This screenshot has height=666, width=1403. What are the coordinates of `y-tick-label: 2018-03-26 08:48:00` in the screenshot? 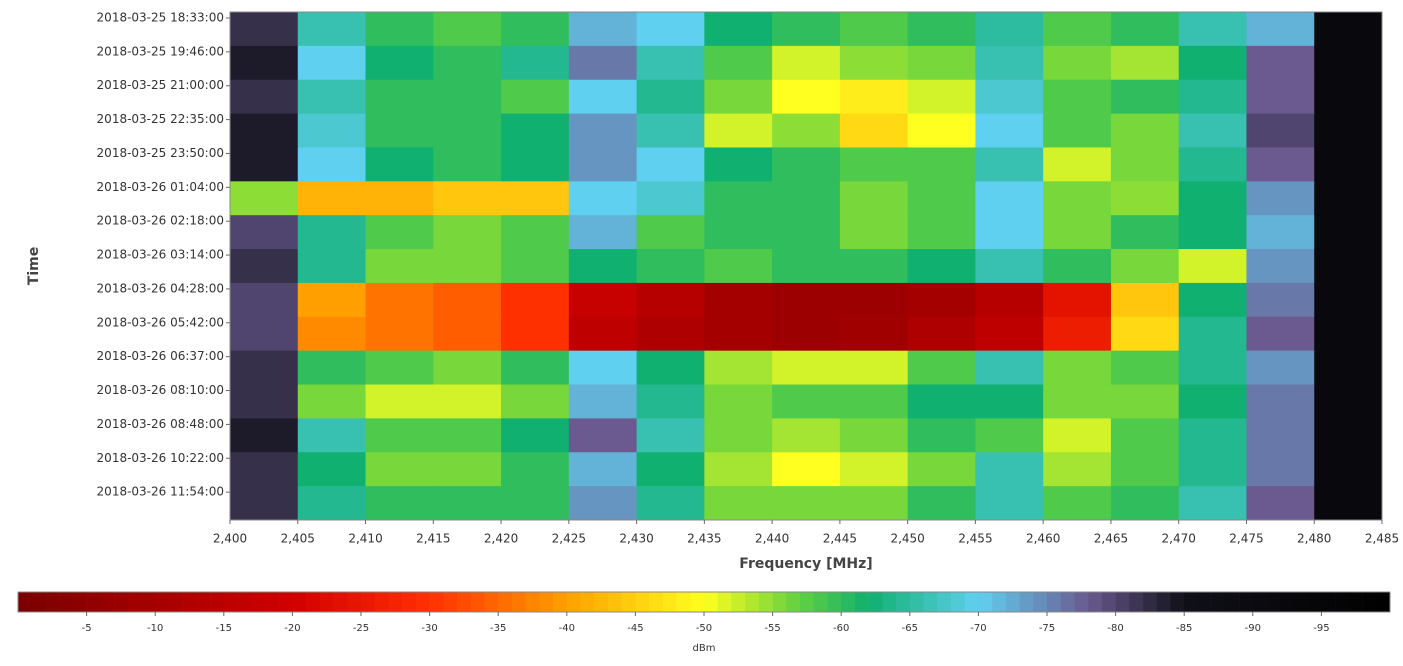 It's located at (160, 424).